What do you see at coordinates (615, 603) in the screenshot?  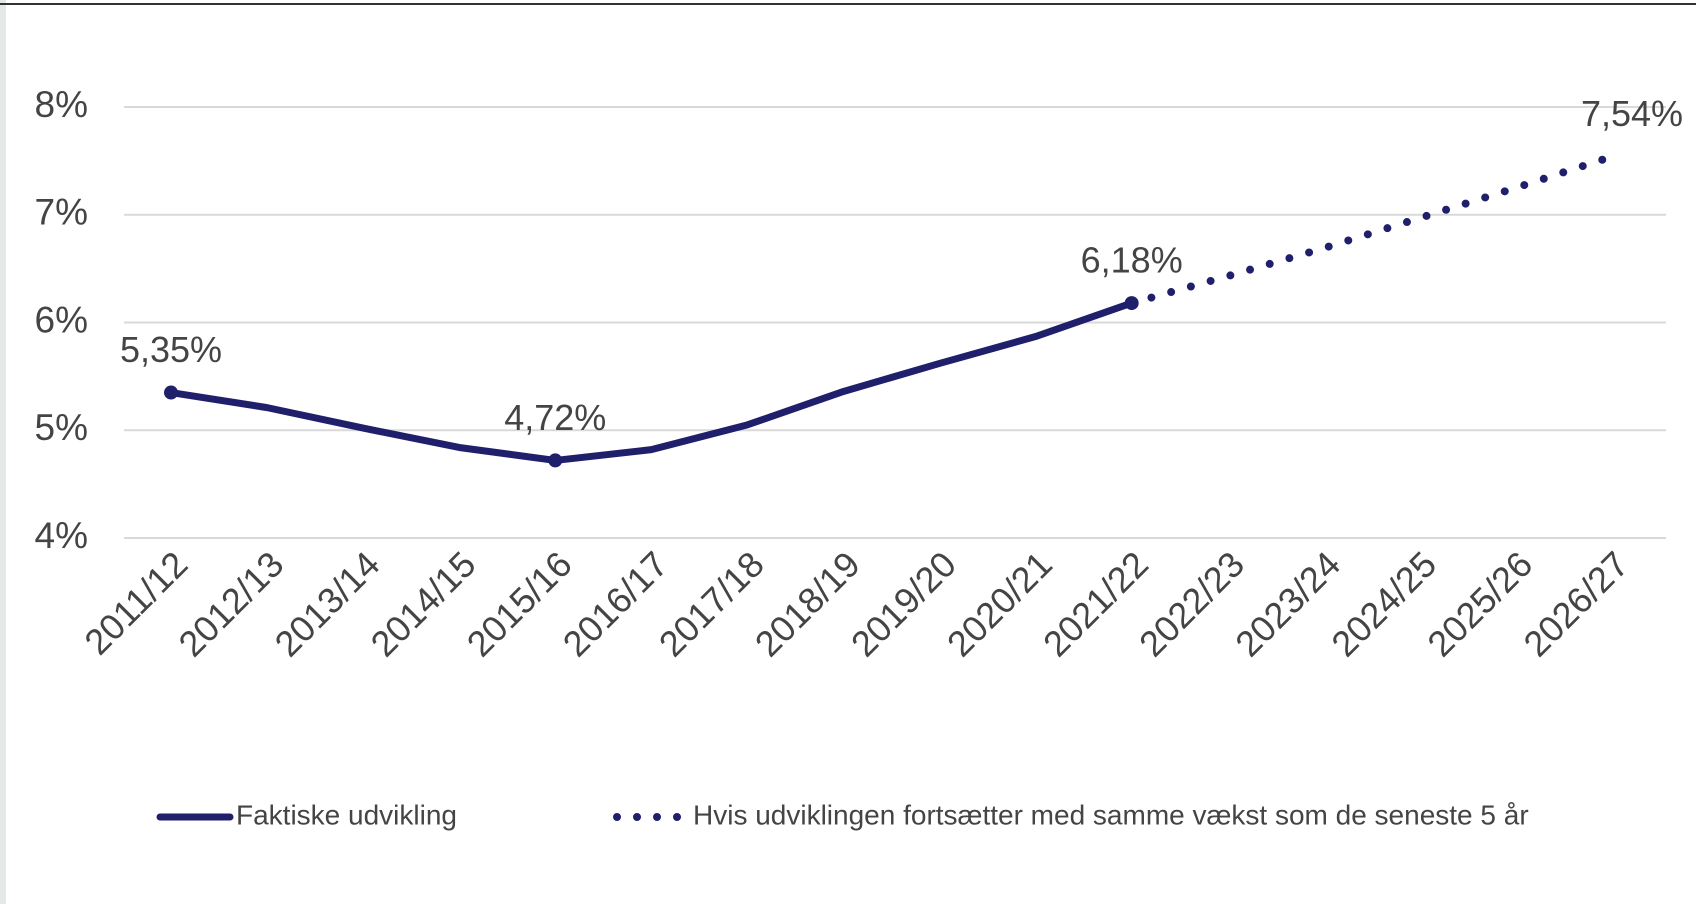 I see `x-tick-label: 2016/17` at bounding box center [615, 603].